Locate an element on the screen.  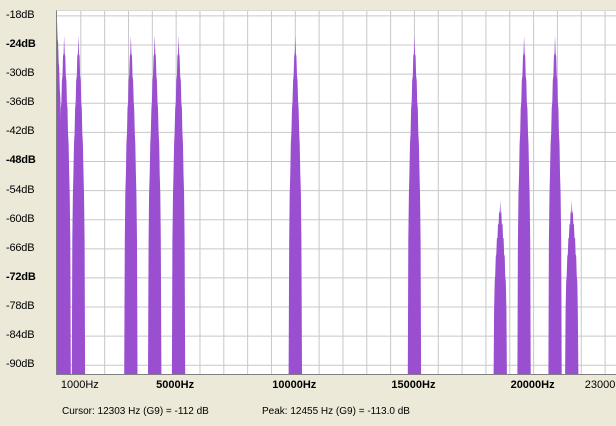
x-tick-label: 5000Hz is located at coordinates (175, 385).